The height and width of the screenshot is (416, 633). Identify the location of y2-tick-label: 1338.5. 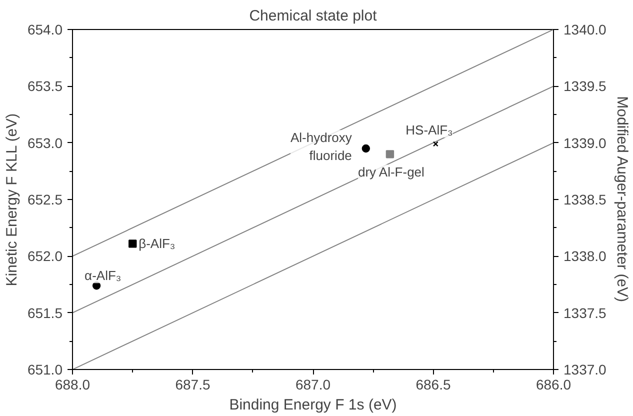
(585, 200).